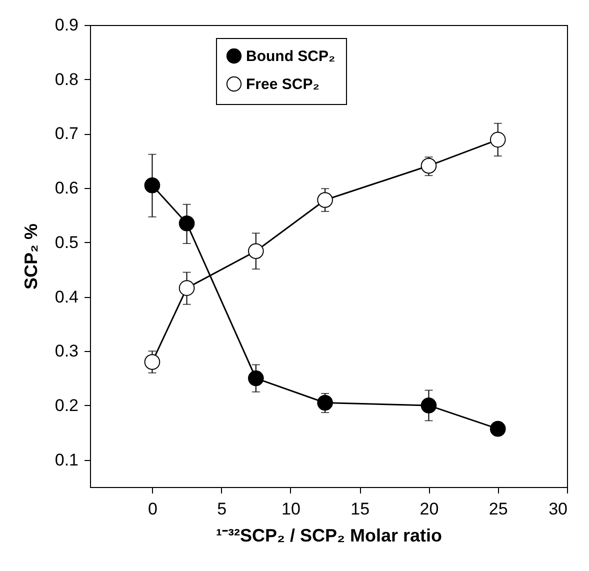 Image resolution: width=589 pixels, height=571 pixels. I want to click on x-tick-label: 20, so click(429, 509).